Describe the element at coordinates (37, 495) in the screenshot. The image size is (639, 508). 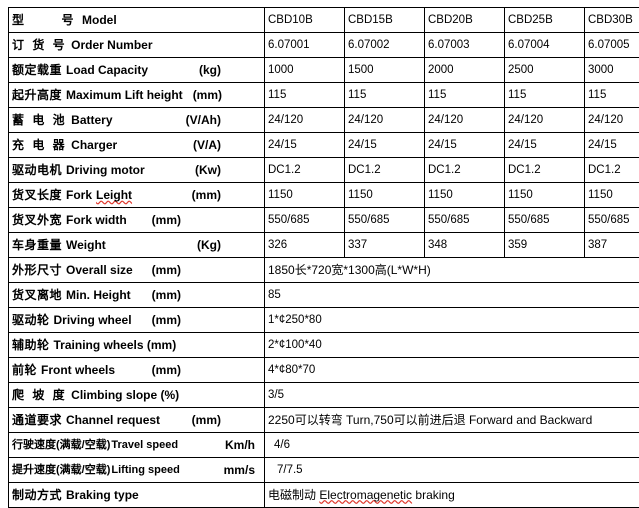
I see `label-chinese: 制动方式` at that location.